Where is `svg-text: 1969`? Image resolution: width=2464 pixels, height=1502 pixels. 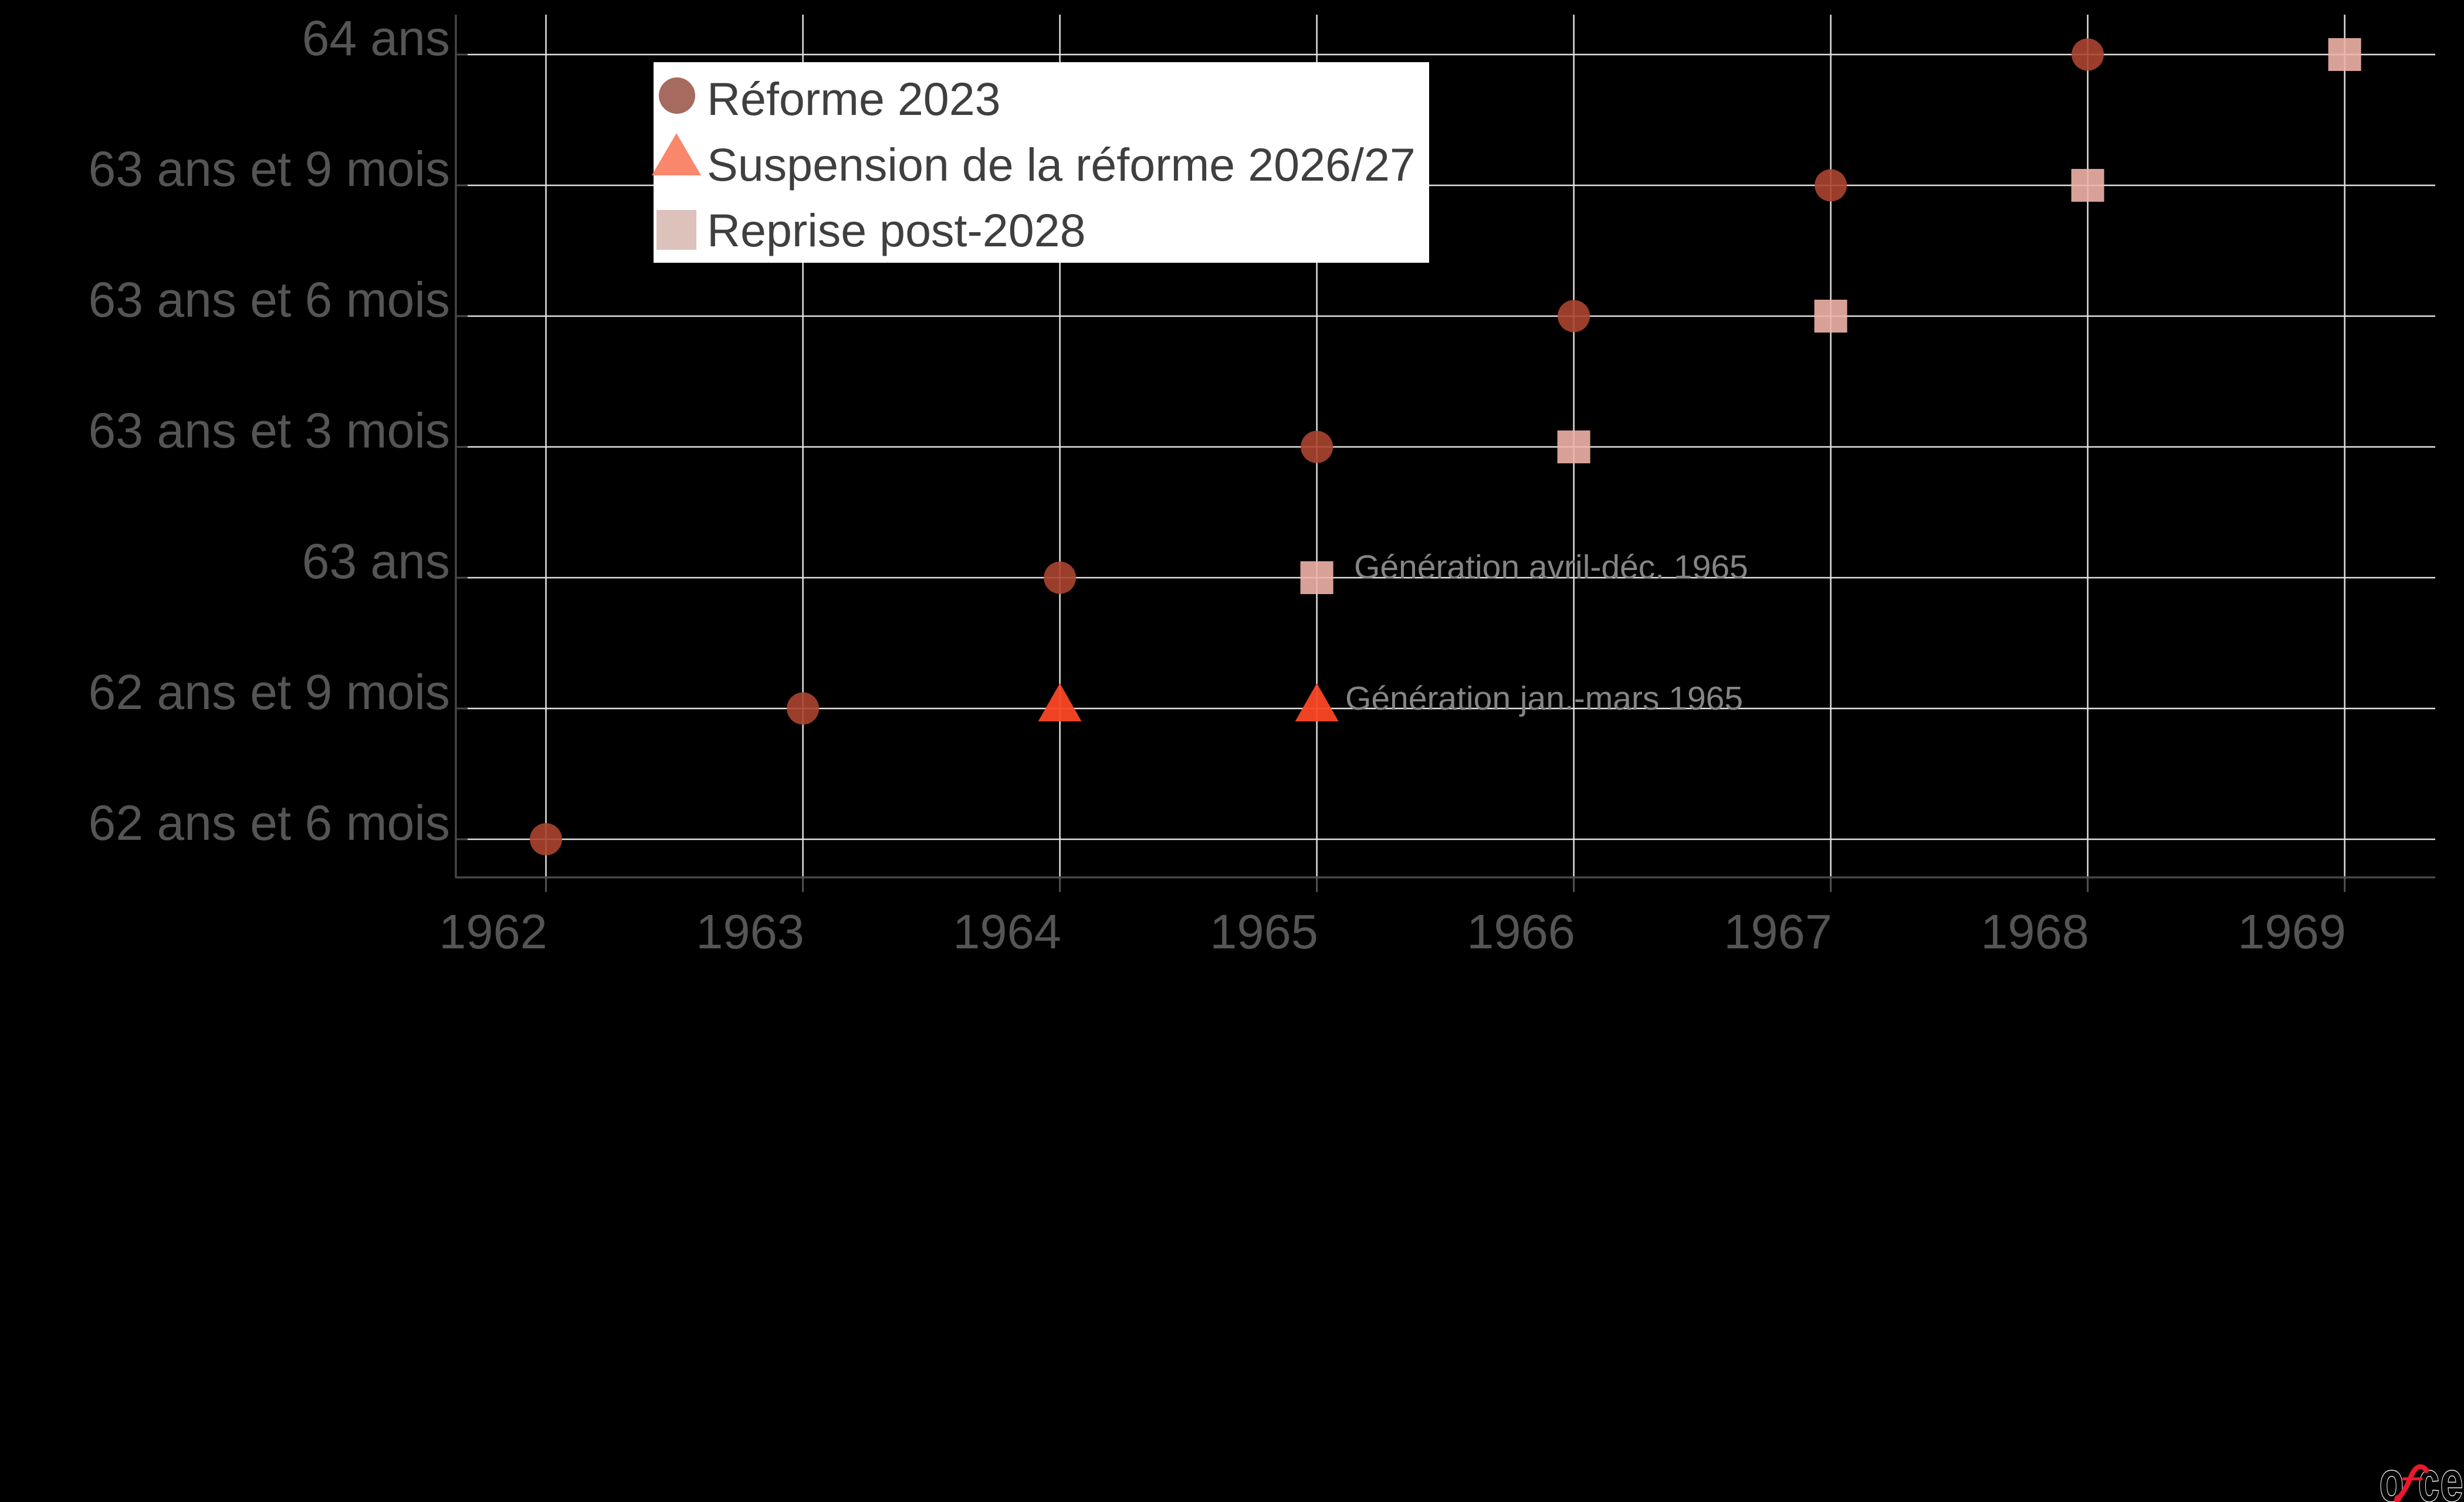
svg-text: 1969 is located at coordinates (2292, 932).